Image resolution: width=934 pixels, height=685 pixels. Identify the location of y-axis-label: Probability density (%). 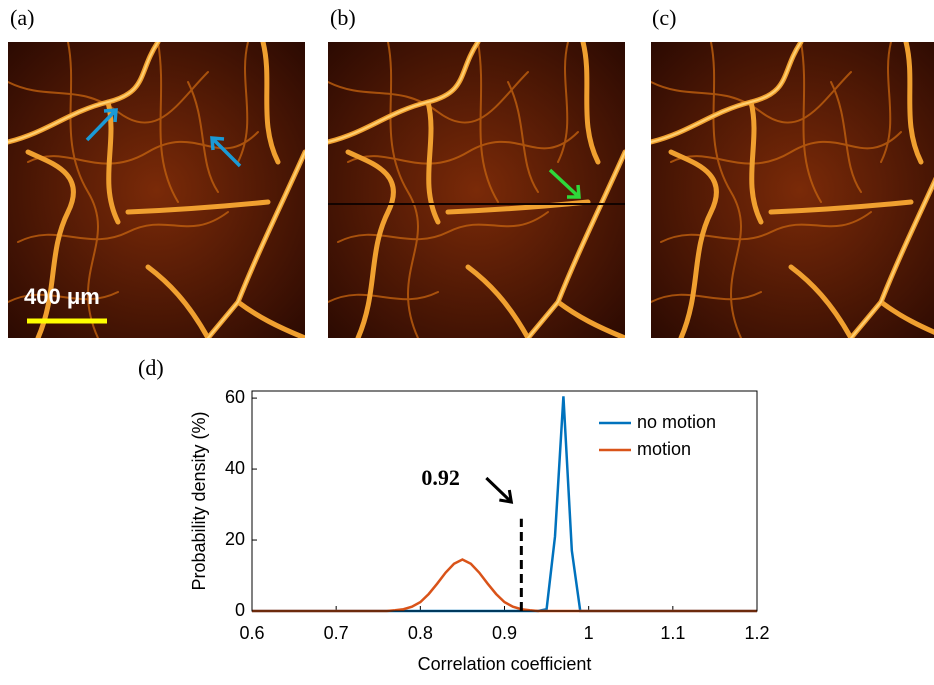
(199, 500).